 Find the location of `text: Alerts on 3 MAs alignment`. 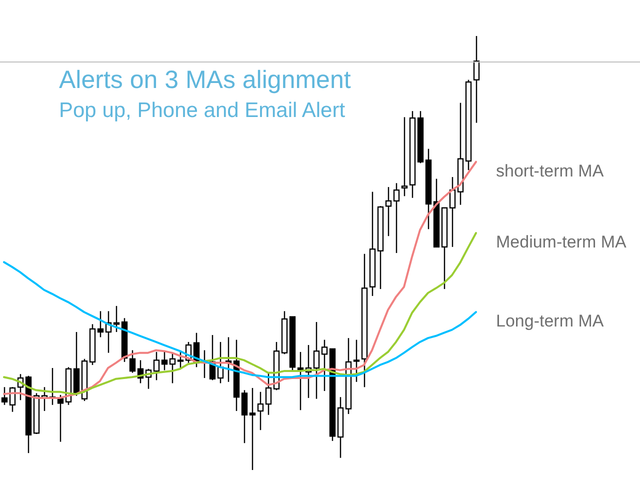

text: Alerts on 3 MAs alignment is located at coordinates (205, 80).